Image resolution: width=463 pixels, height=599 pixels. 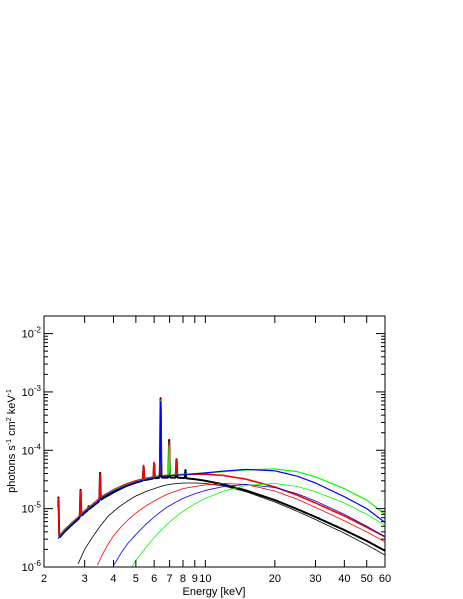 I want to click on x-tick-label: 60, so click(x=385, y=579).